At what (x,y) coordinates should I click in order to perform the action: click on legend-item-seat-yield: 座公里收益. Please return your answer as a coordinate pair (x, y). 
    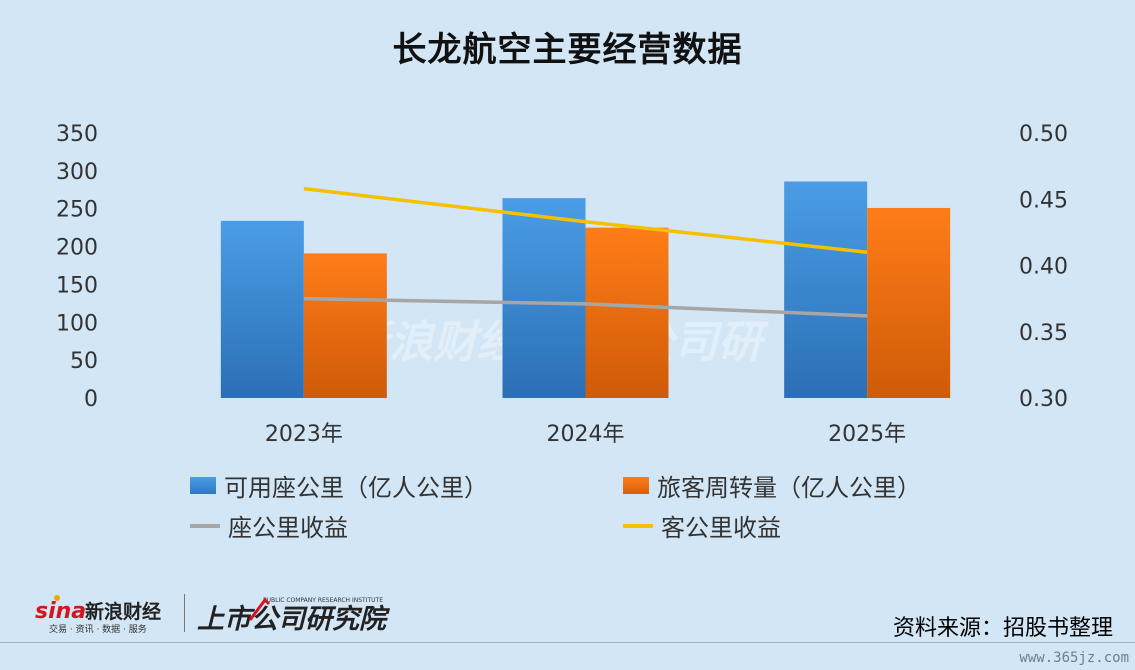
    Looking at the image, I should click on (269, 525).